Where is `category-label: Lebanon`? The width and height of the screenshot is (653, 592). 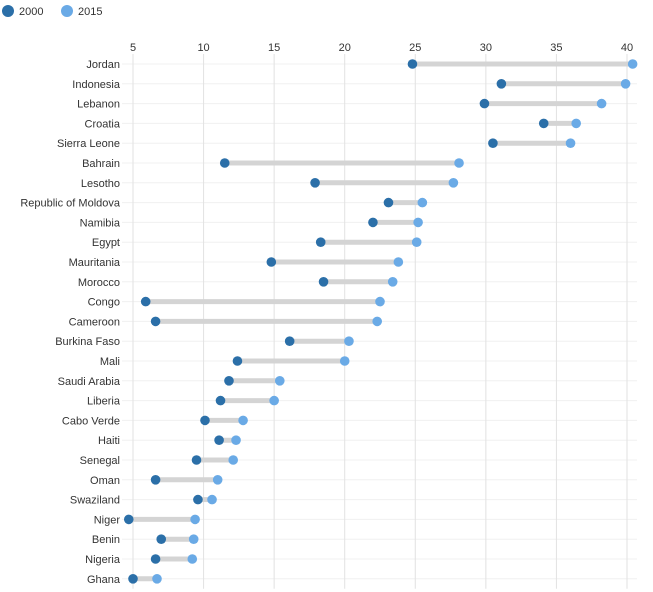 category-label: Lebanon is located at coordinates (98, 105).